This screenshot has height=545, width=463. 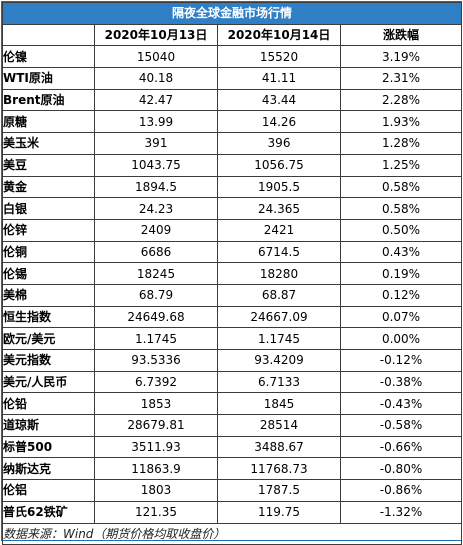 I want to click on row-change-cell: 0.50%, so click(x=401, y=230).